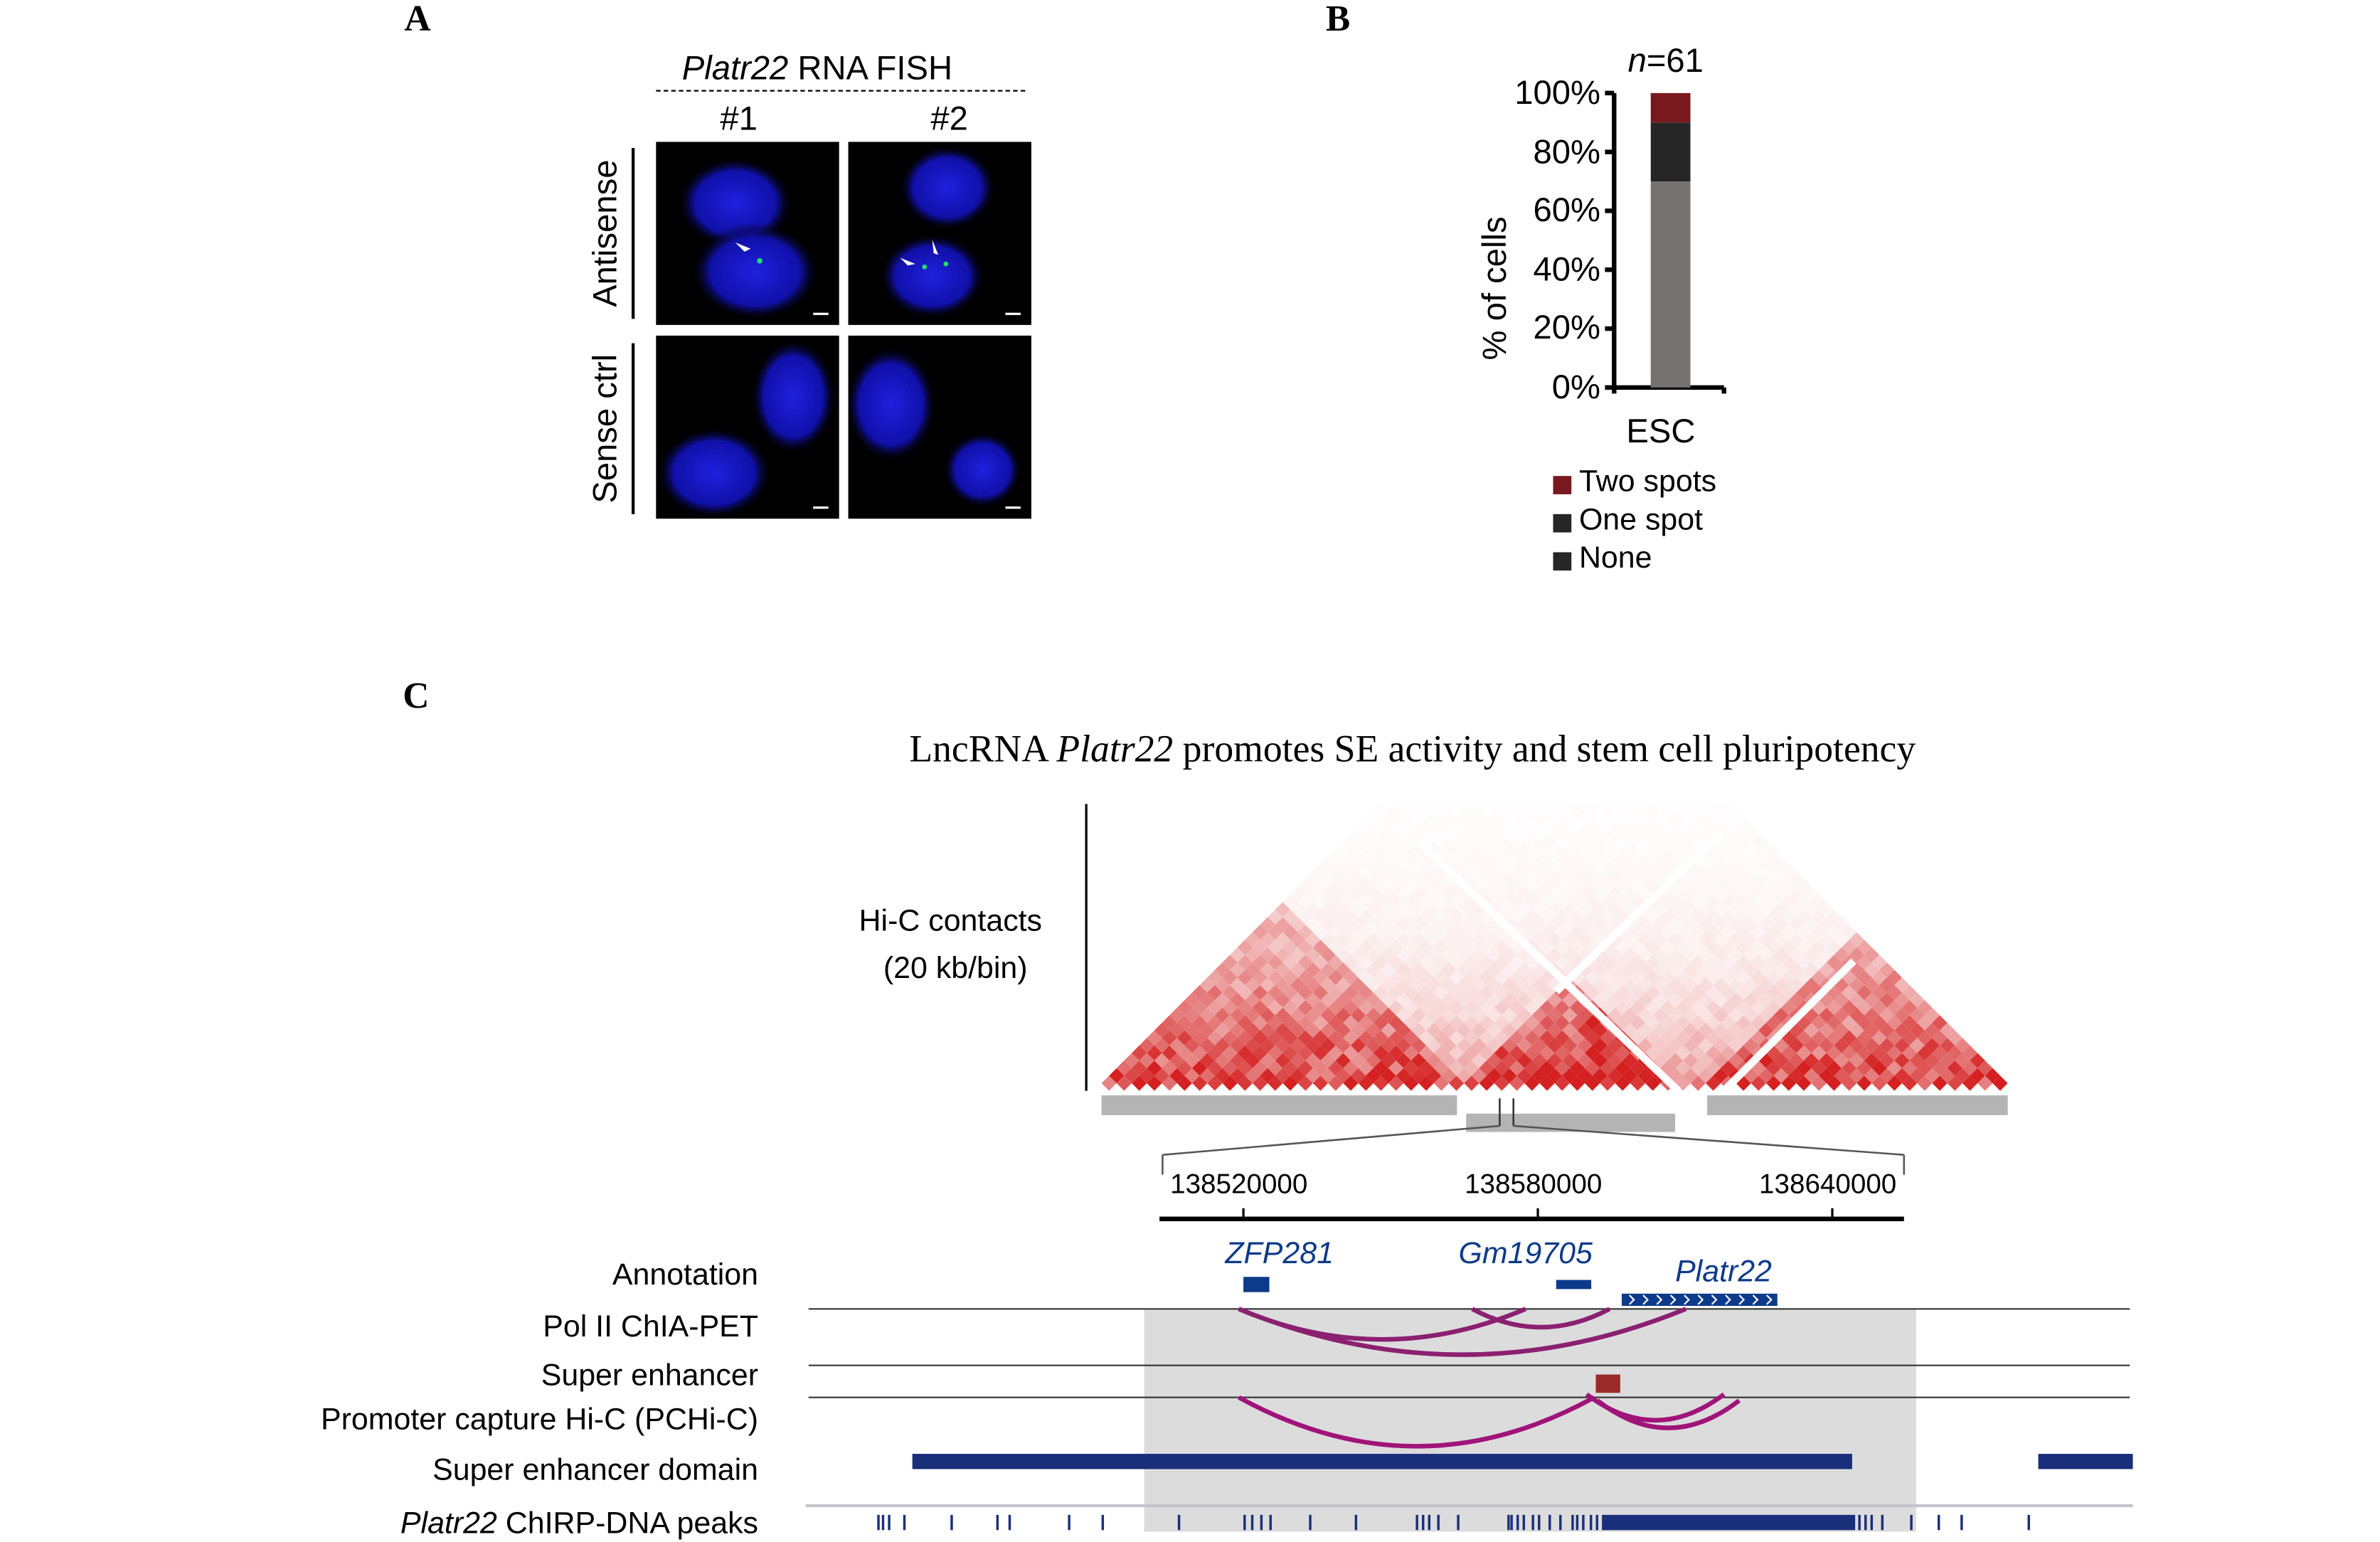  Describe the element at coordinates (627, 1524) in the screenshot. I see `chirp-rest: ChIRP-DNA peaks` at that location.